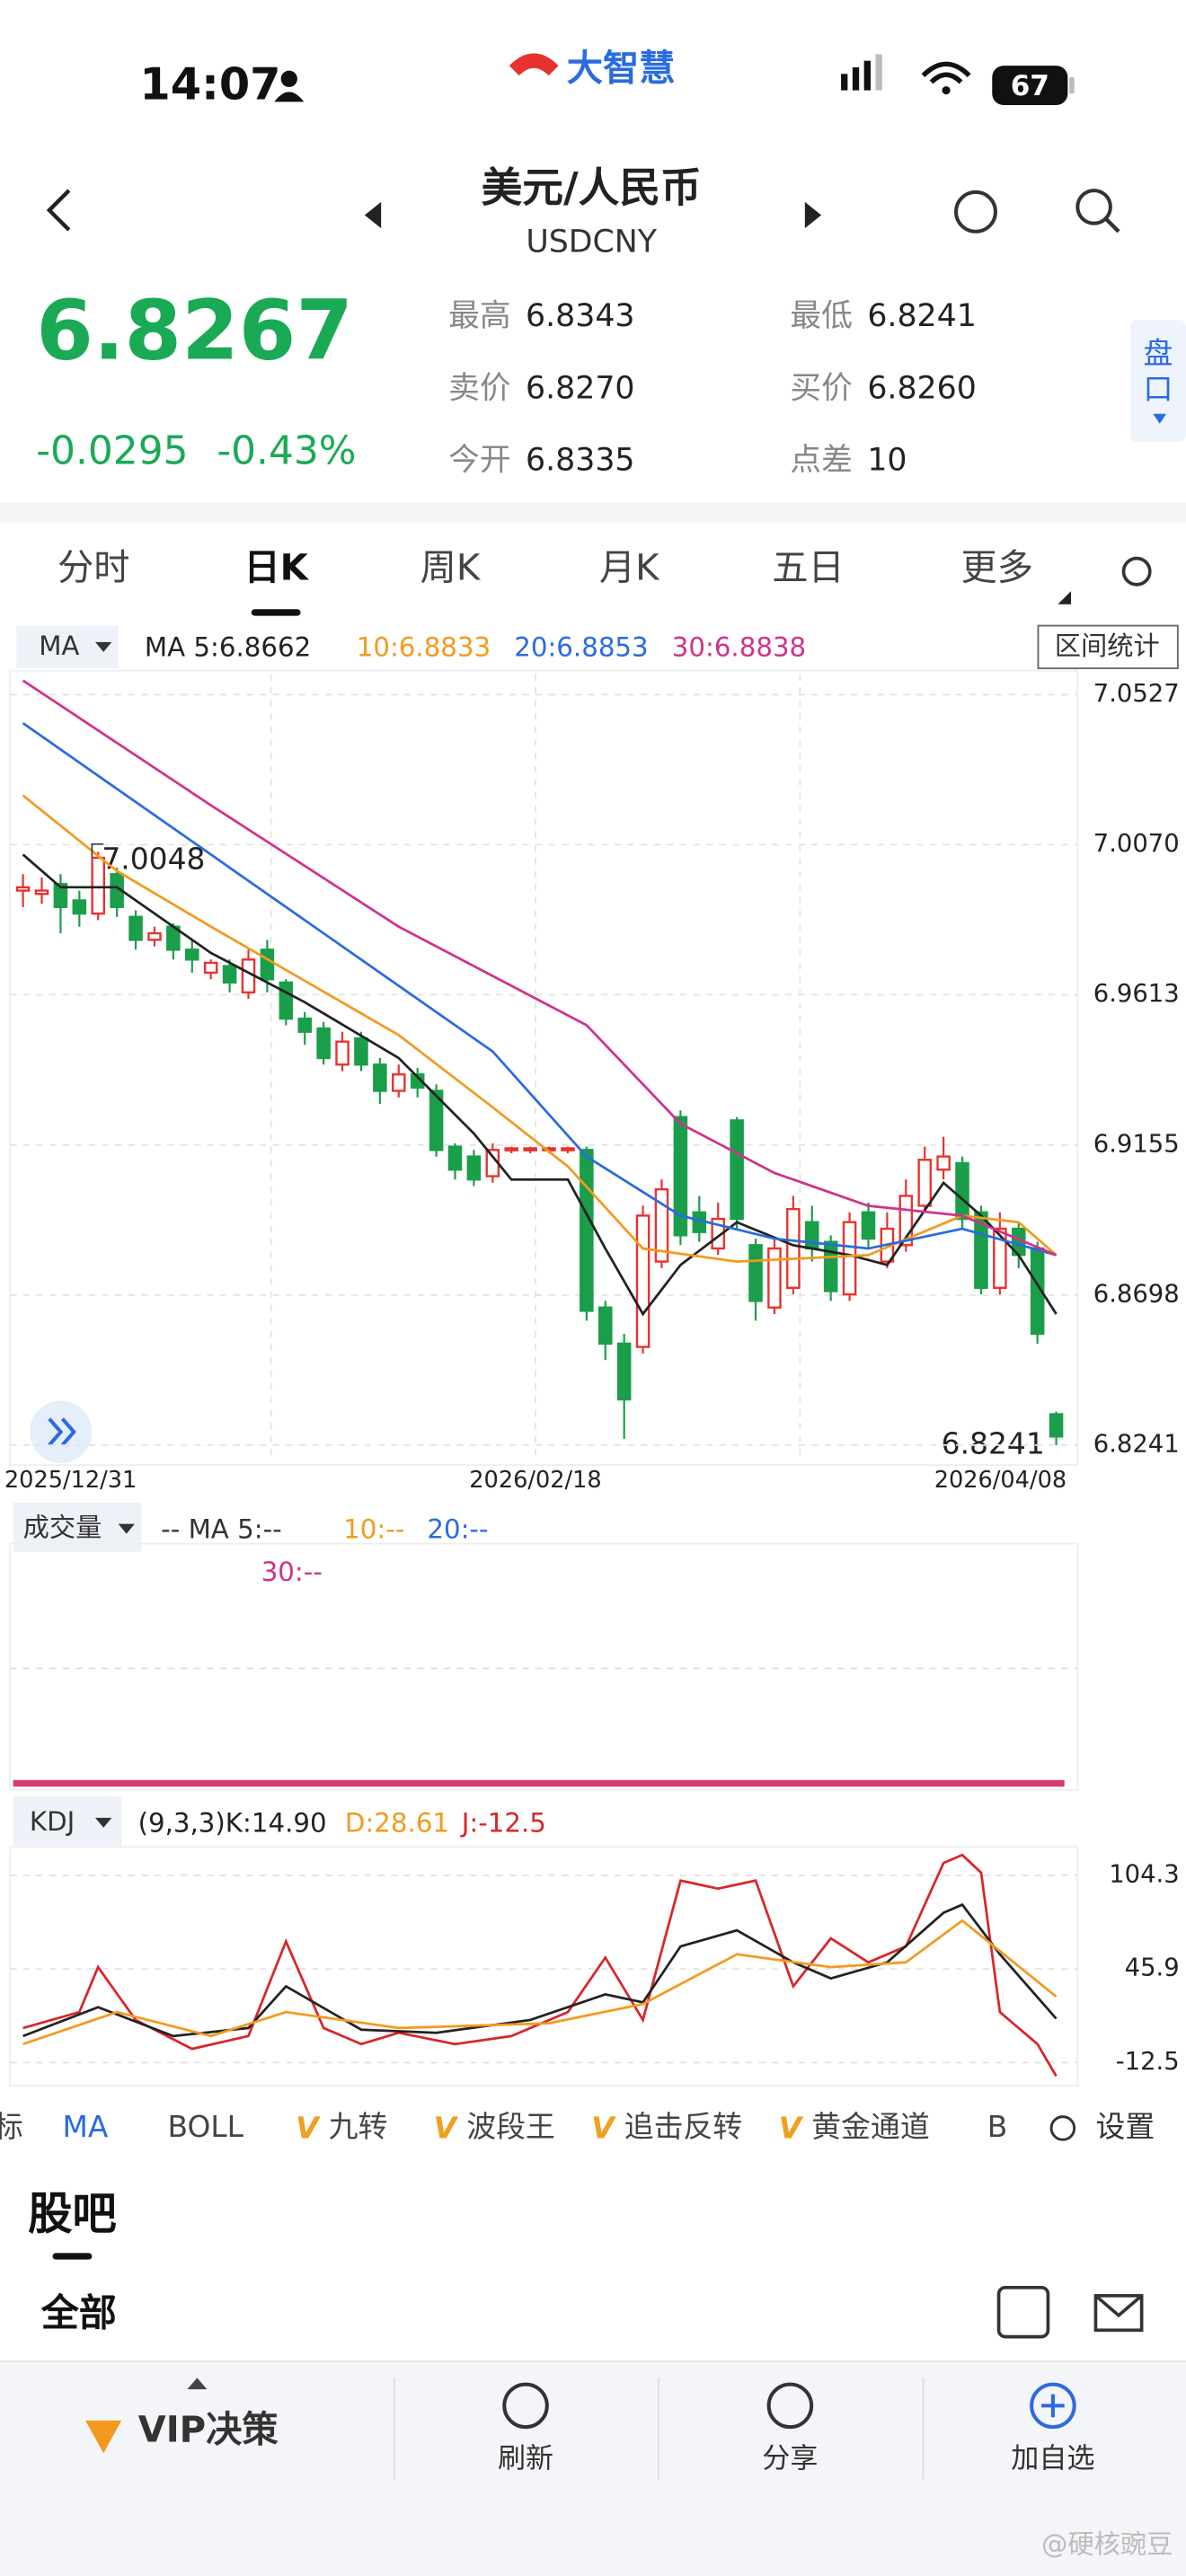  What do you see at coordinates (993, 1442) in the screenshot?
I see `last-label: 6.8241` at bounding box center [993, 1442].